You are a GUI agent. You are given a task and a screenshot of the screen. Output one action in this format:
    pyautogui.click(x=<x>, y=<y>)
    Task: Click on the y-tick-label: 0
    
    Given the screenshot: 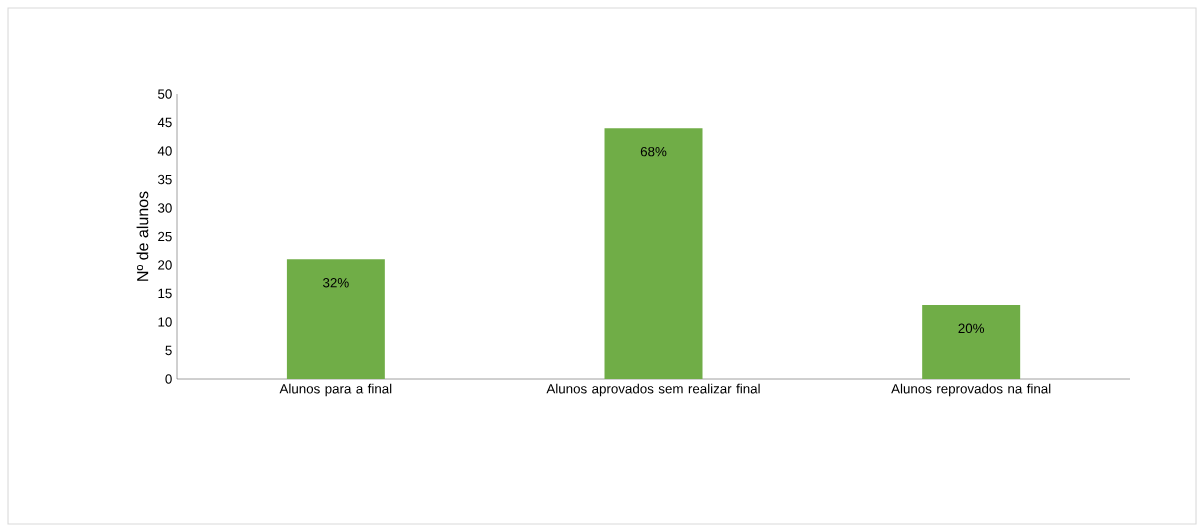 What is the action you would take?
    pyautogui.click(x=168, y=379)
    